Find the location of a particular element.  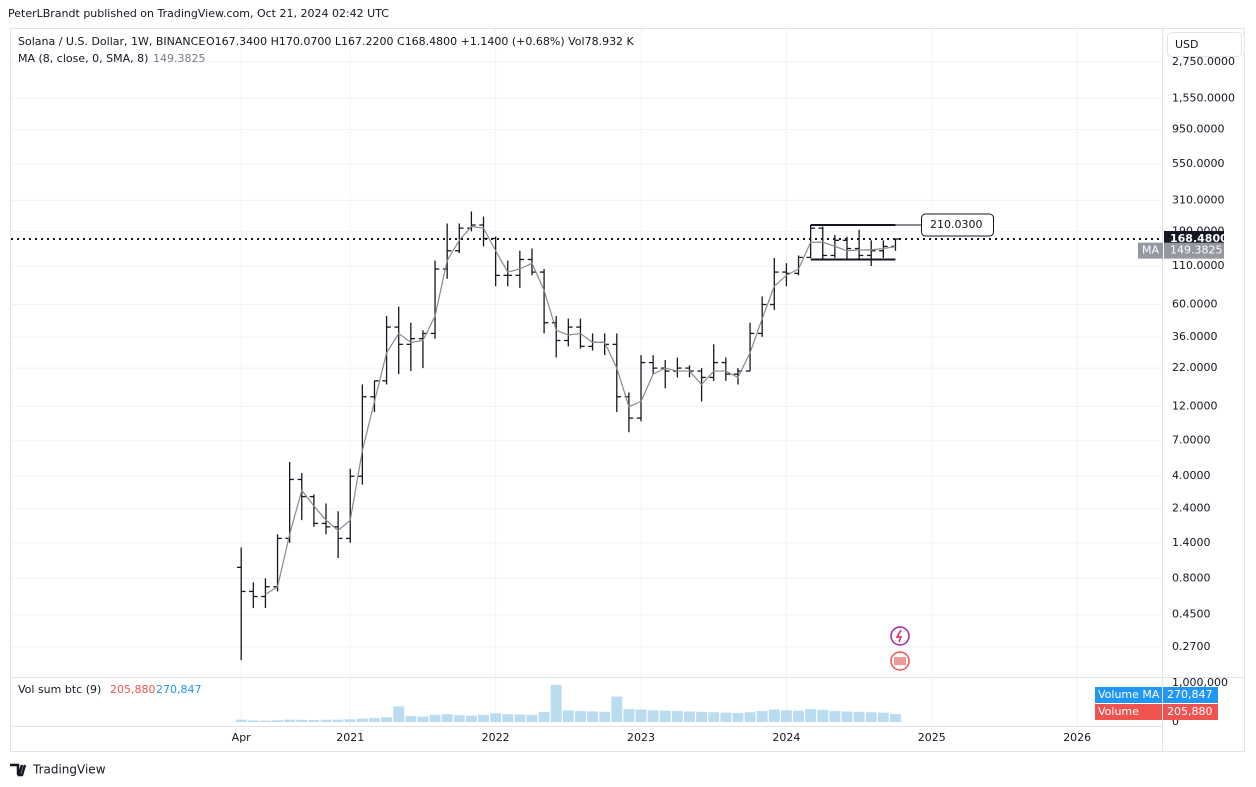

ma-last-label: 149.3825 is located at coordinates (1196, 250).